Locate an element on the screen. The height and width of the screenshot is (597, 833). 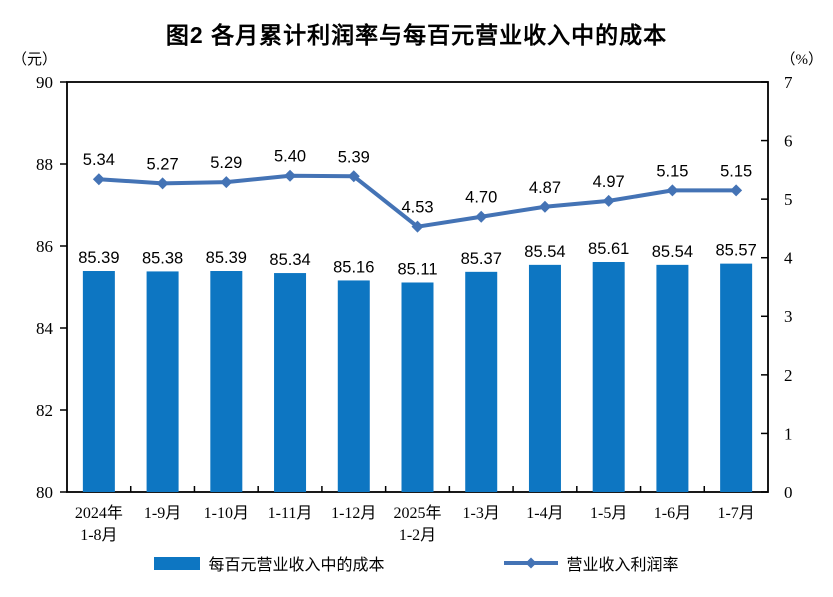
right-tick-label: 3 is located at coordinates (788, 316).